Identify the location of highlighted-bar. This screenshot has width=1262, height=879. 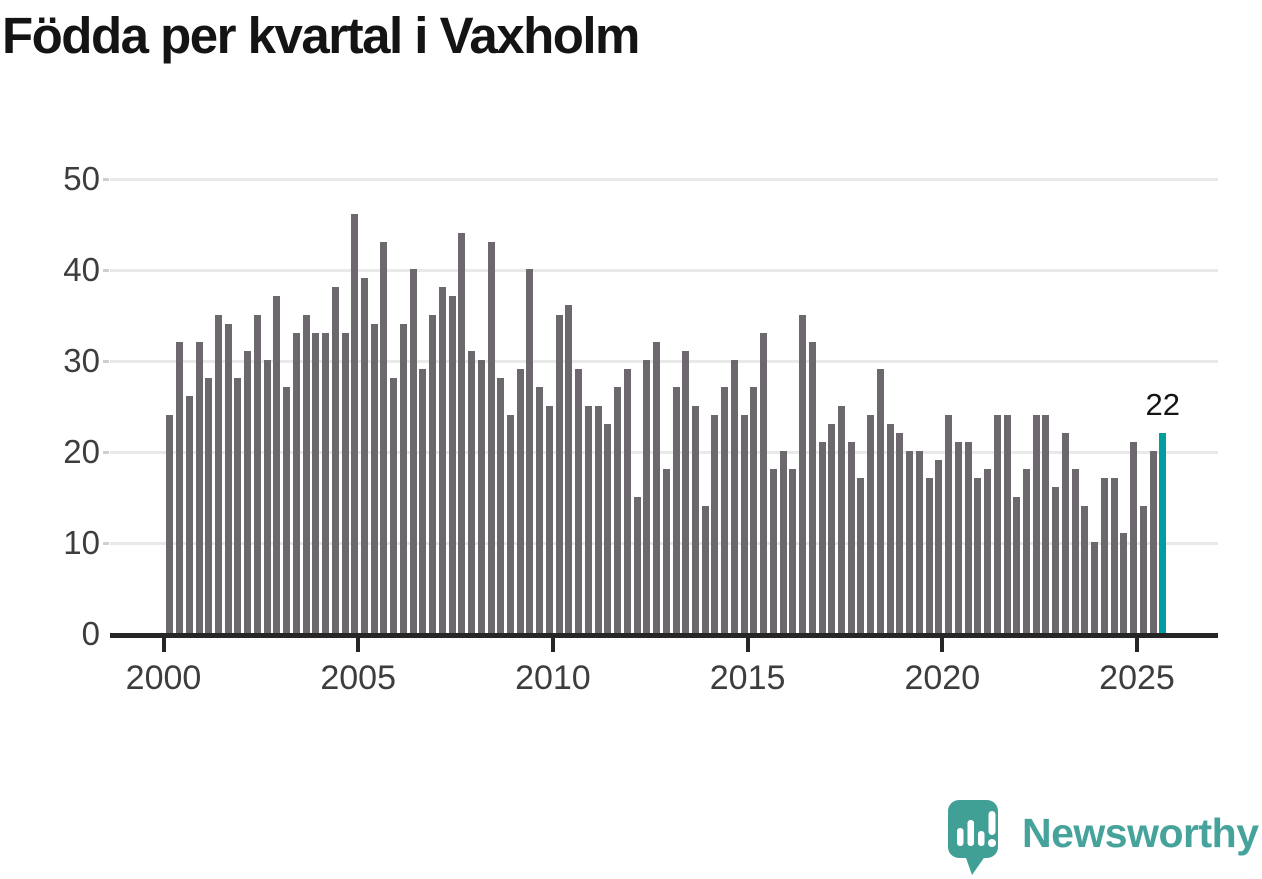
(1163, 532).